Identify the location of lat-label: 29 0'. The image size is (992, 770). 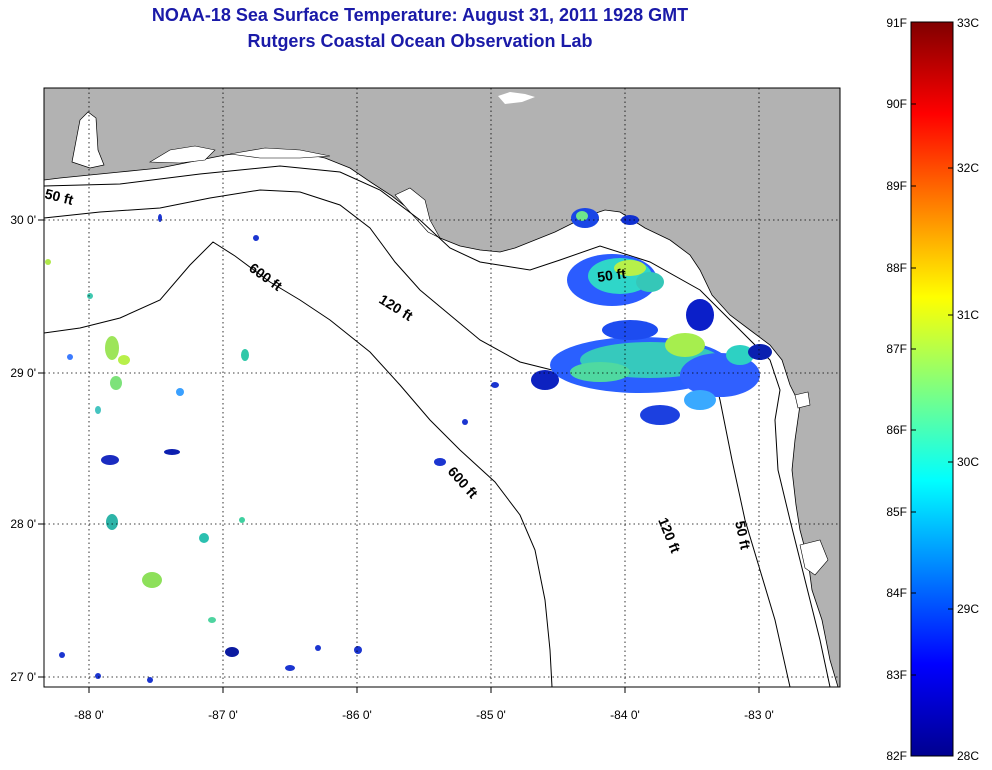
(23, 373).